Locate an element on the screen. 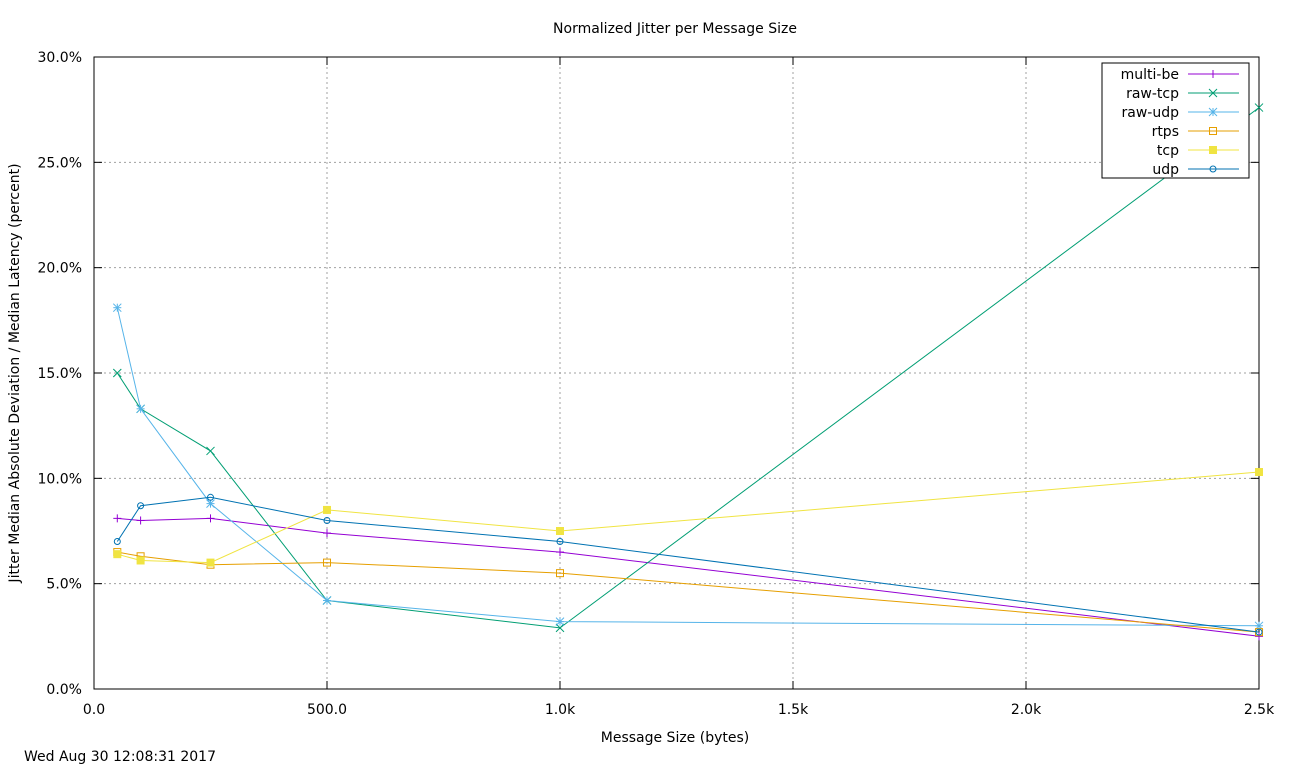  legend-label-tcp: tcp is located at coordinates (1168, 151).